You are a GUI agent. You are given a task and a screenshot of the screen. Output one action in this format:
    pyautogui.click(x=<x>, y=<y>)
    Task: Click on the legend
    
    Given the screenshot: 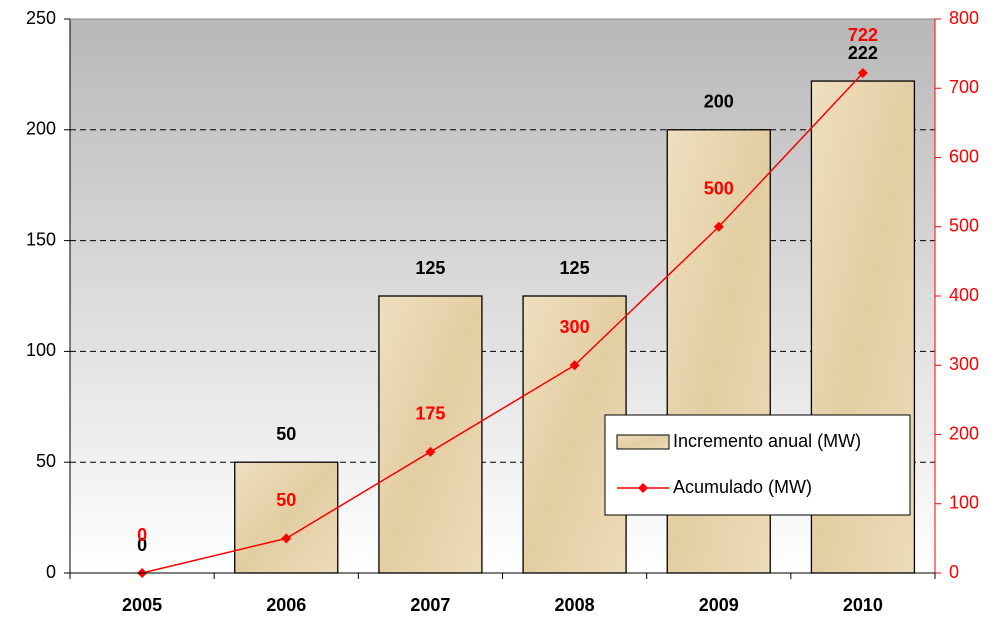 What is the action you would take?
    pyautogui.click(x=757, y=465)
    